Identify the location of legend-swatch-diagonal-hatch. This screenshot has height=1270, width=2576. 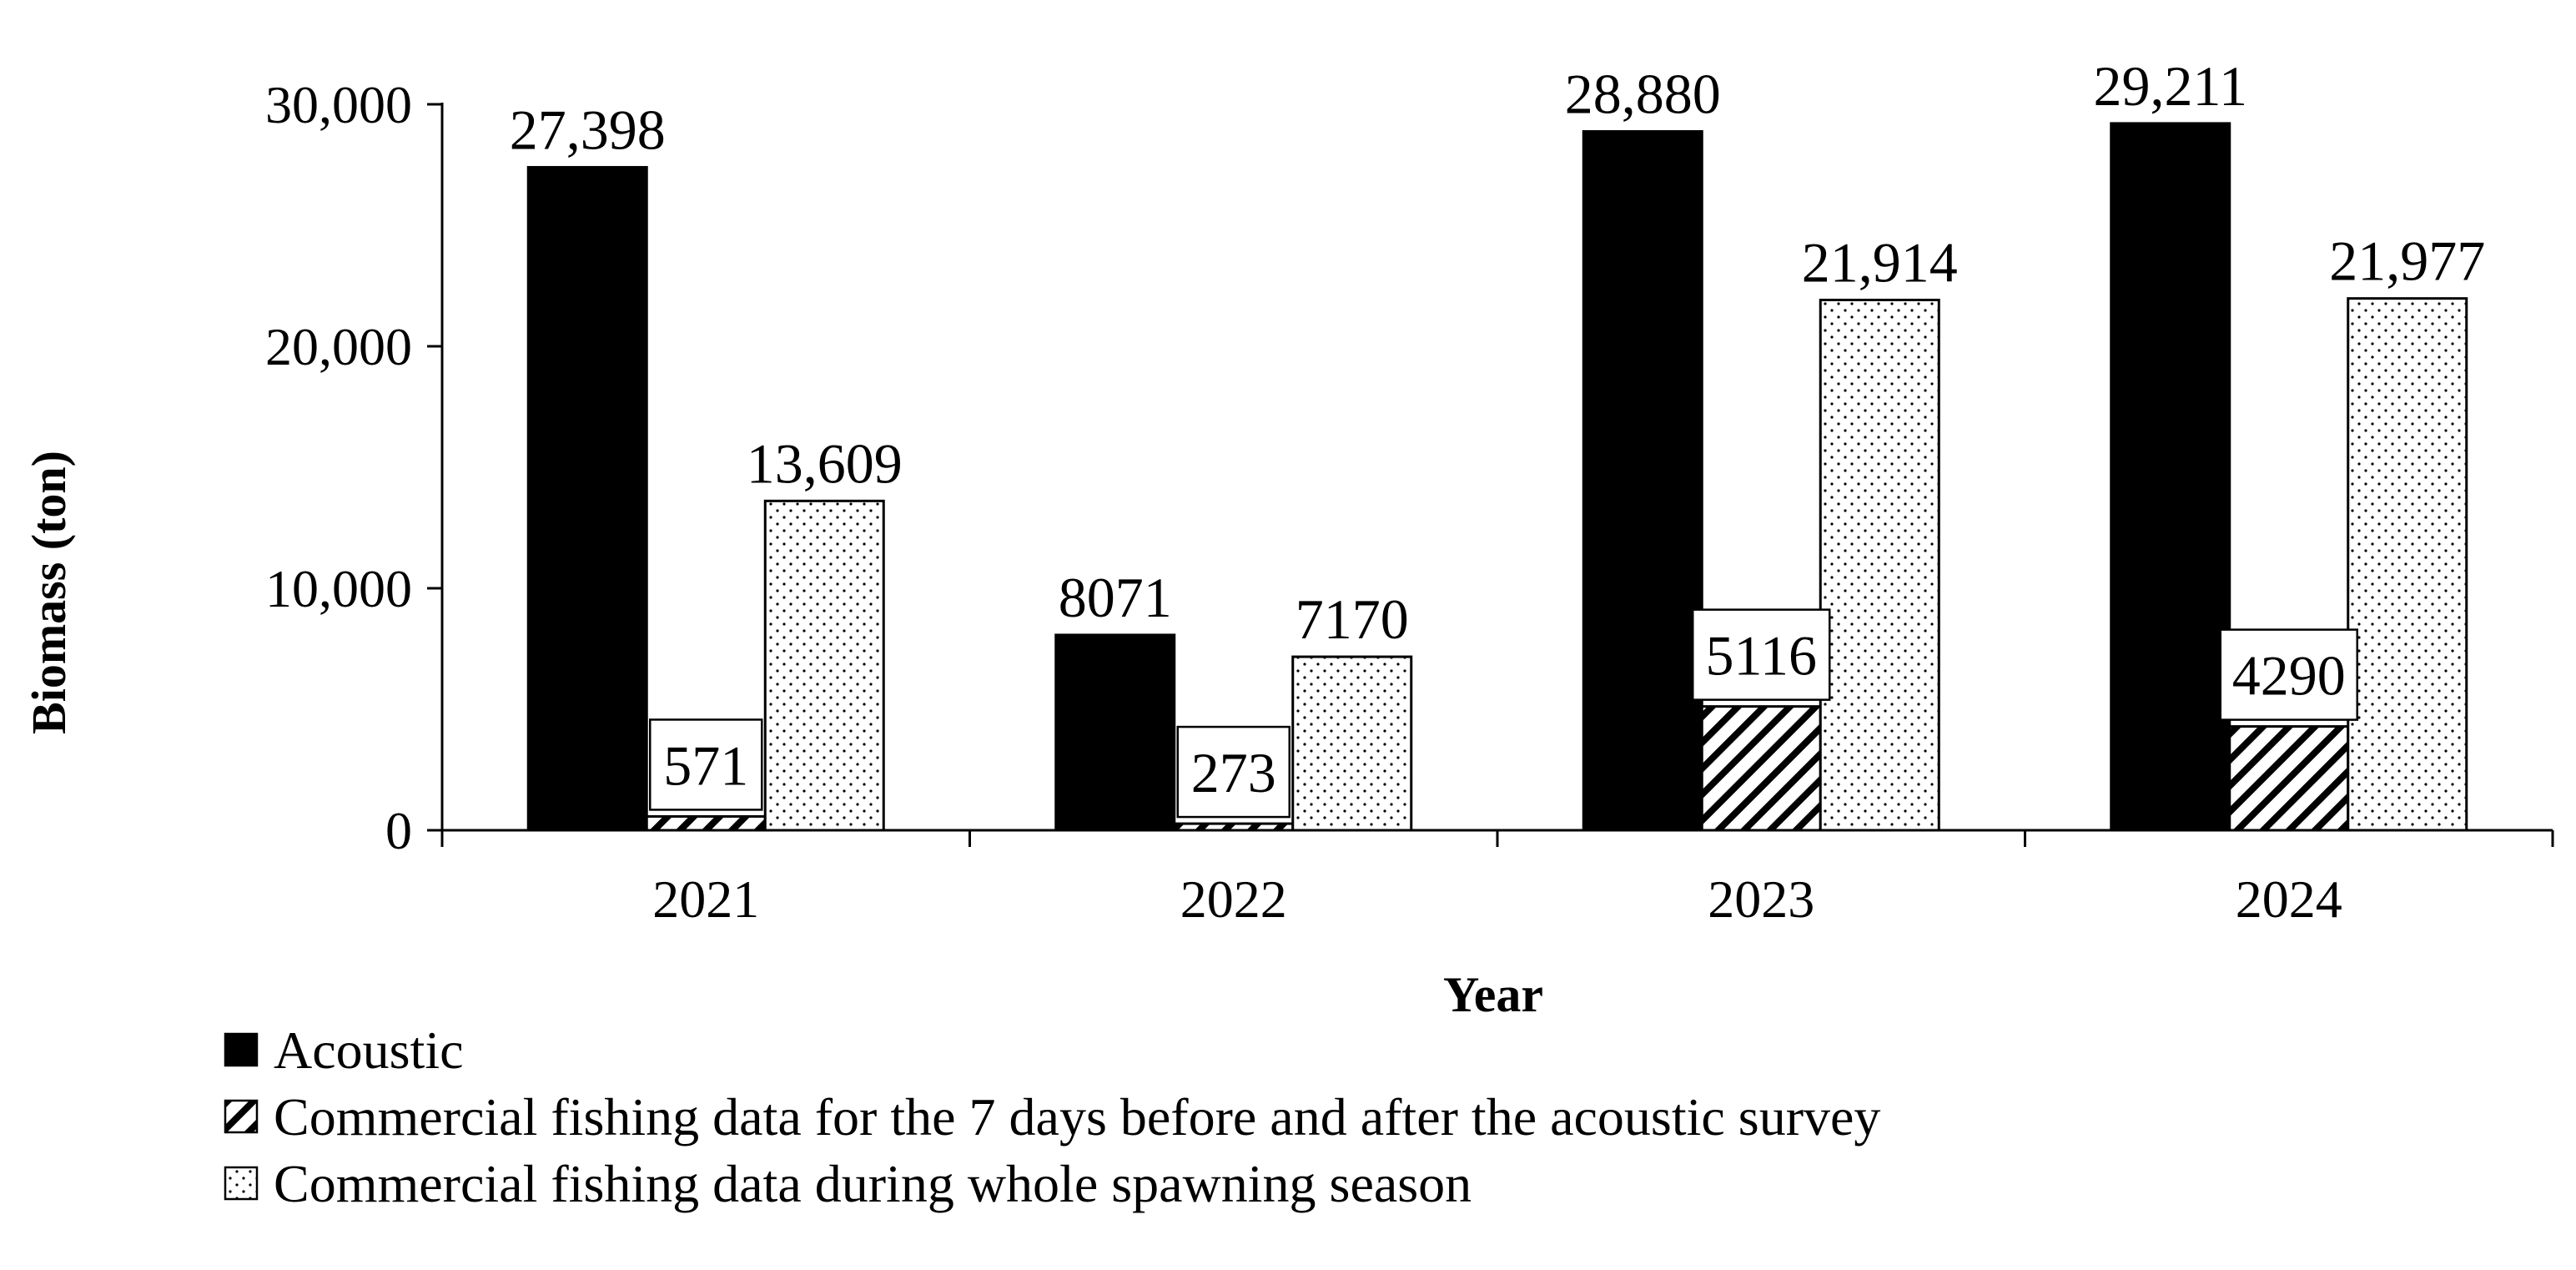
(241, 1116).